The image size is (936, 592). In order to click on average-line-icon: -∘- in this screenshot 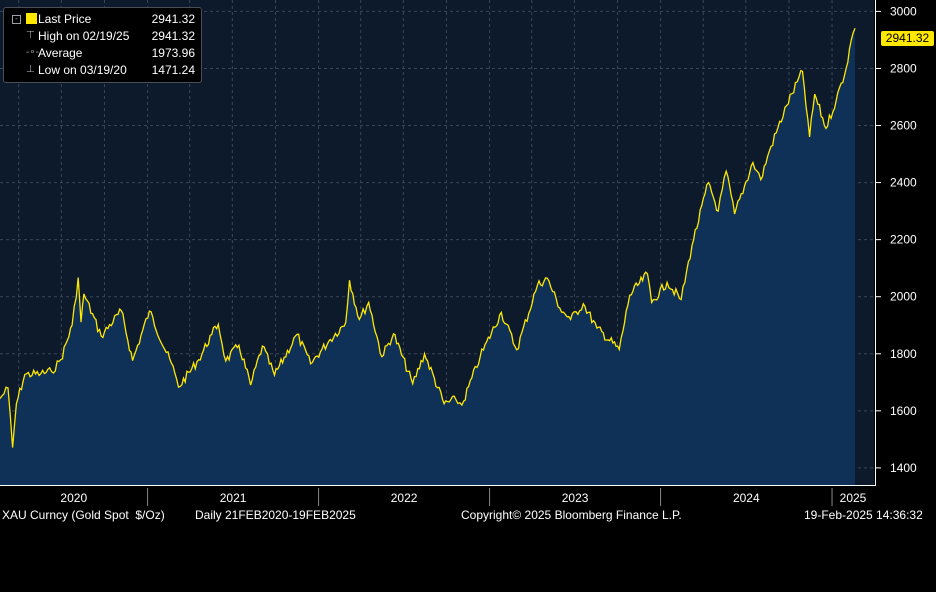, I will do `click(32, 52)`.